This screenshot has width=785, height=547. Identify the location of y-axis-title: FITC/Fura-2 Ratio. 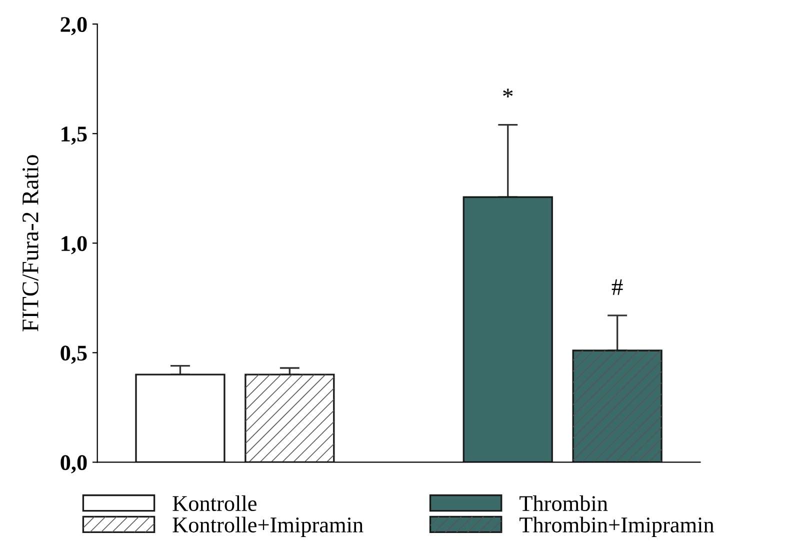
(30, 243).